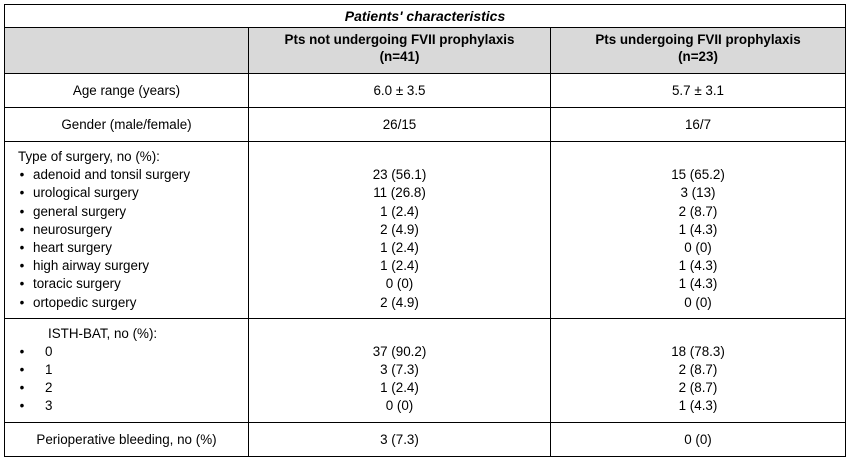  What do you see at coordinates (112, 175) in the screenshot?
I see `surgery-item-label: adenoid and tonsil surgery` at bounding box center [112, 175].